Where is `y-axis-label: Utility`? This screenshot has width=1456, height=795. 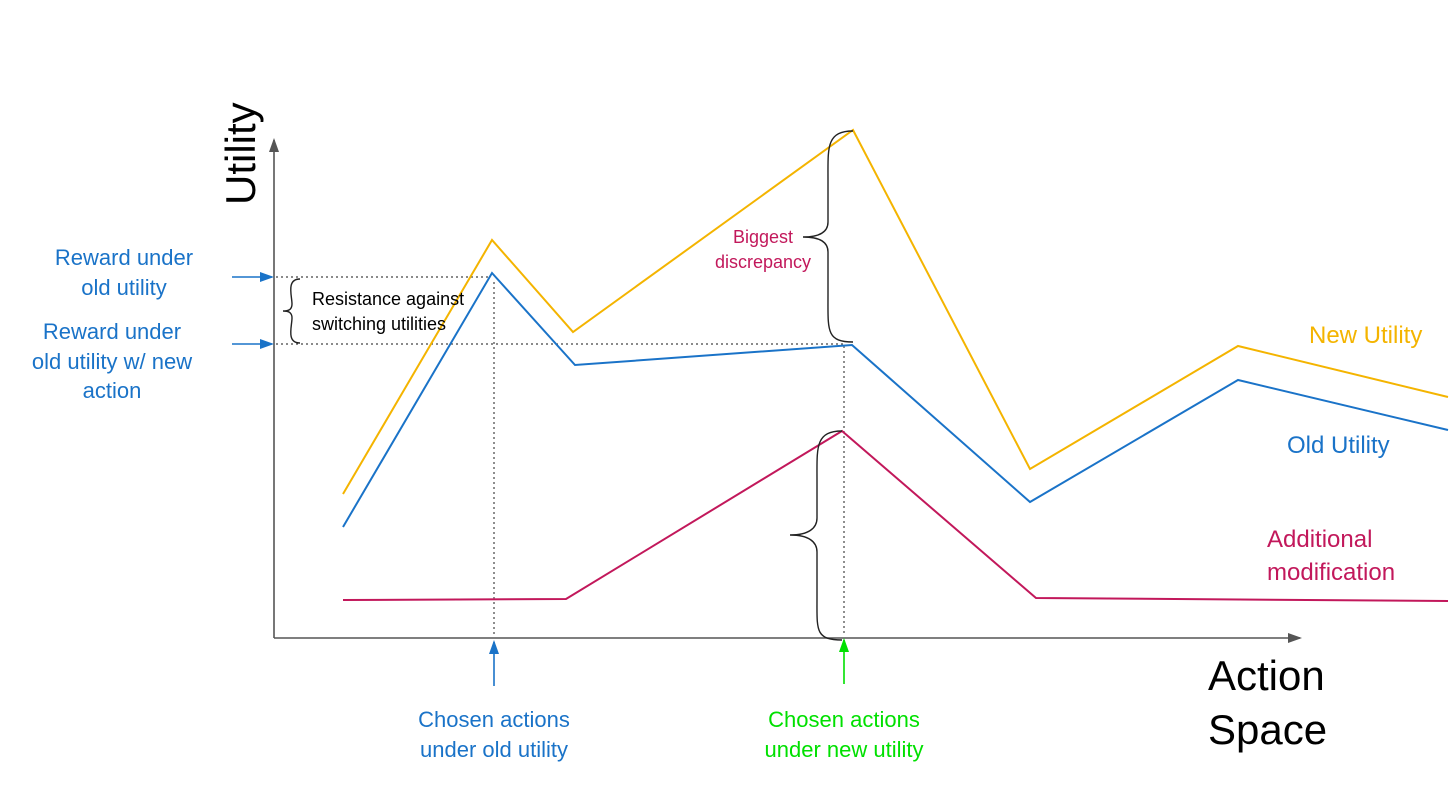 y-axis-label: Utility is located at coordinates (240, 153).